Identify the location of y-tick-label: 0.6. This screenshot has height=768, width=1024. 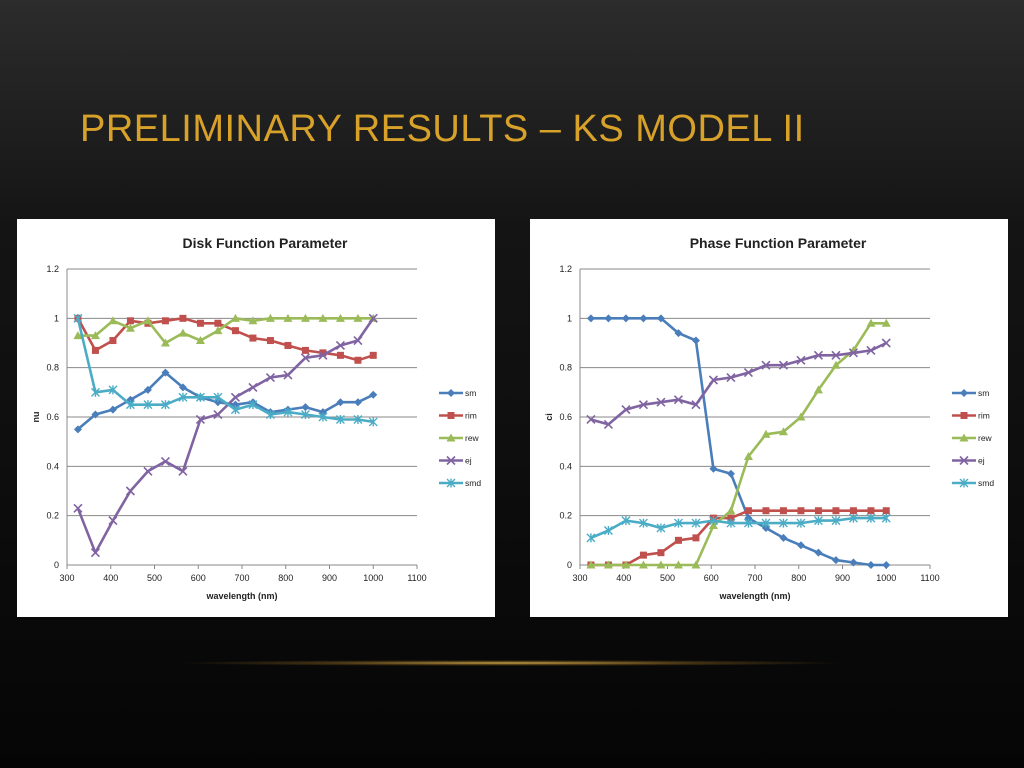
(52, 417).